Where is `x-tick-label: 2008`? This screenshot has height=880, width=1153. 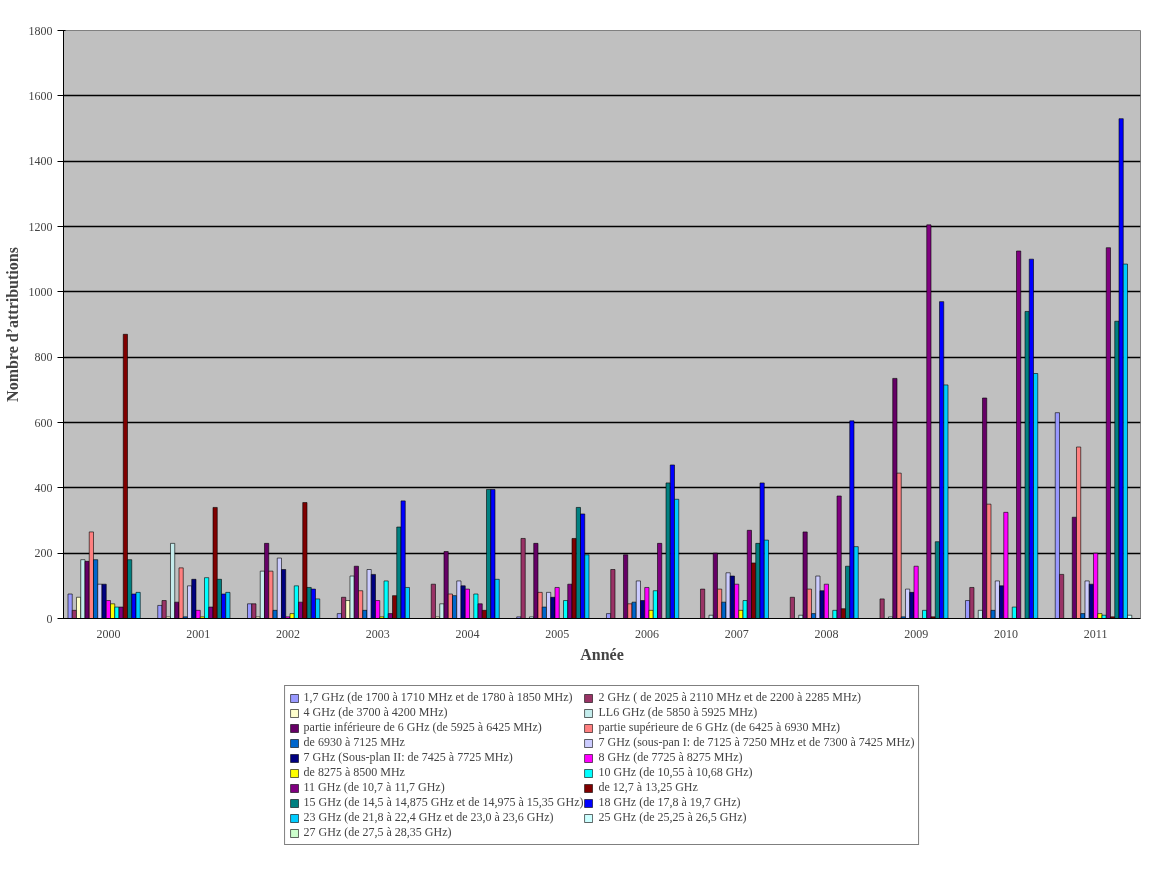 x-tick-label: 2008 is located at coordinates (826, 633).